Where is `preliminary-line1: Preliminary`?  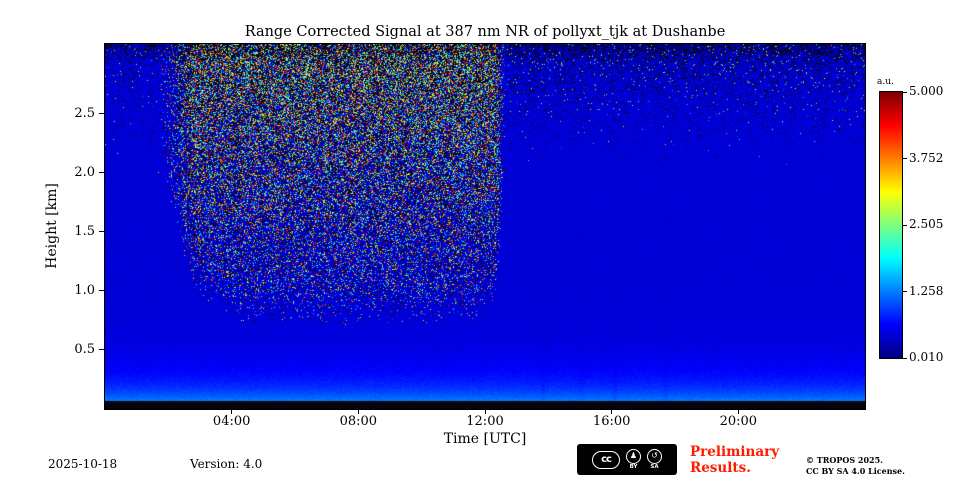 preliminary-line1: Preliminary is located at coordinates (735, 452).